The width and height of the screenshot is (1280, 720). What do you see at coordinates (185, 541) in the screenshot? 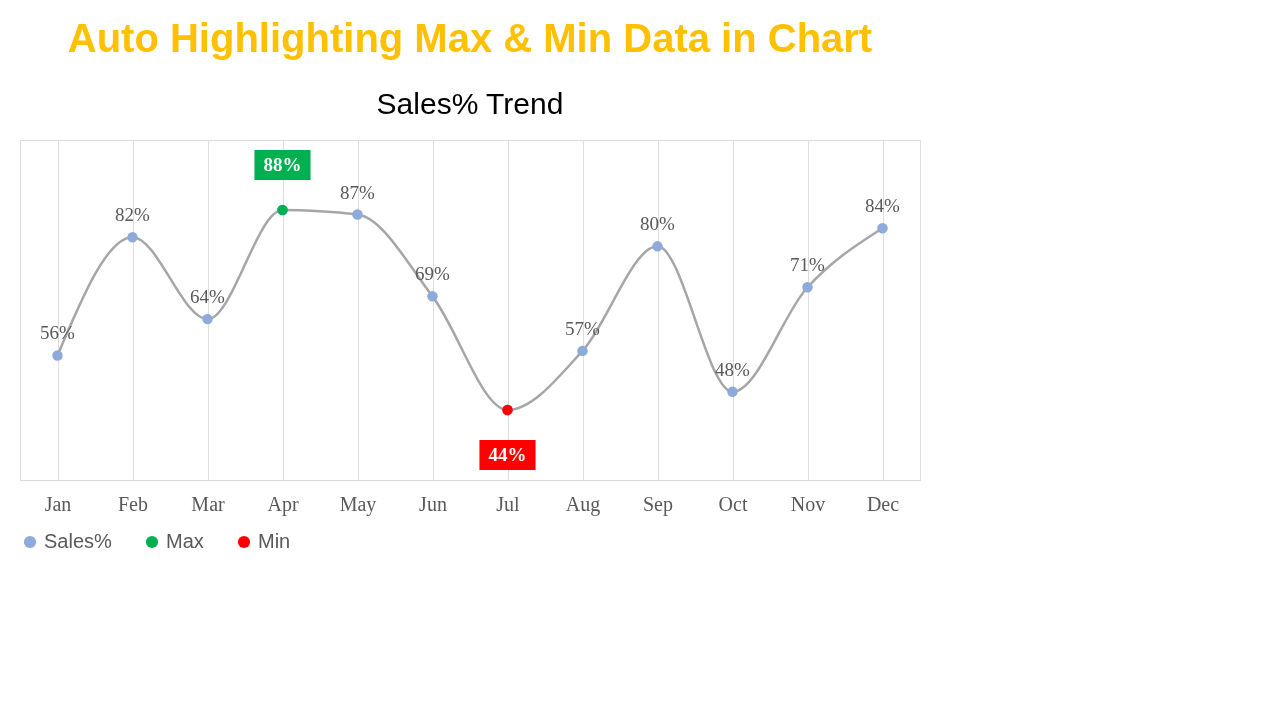
I see `legend-label: Max` at bounding box center [185, 541].